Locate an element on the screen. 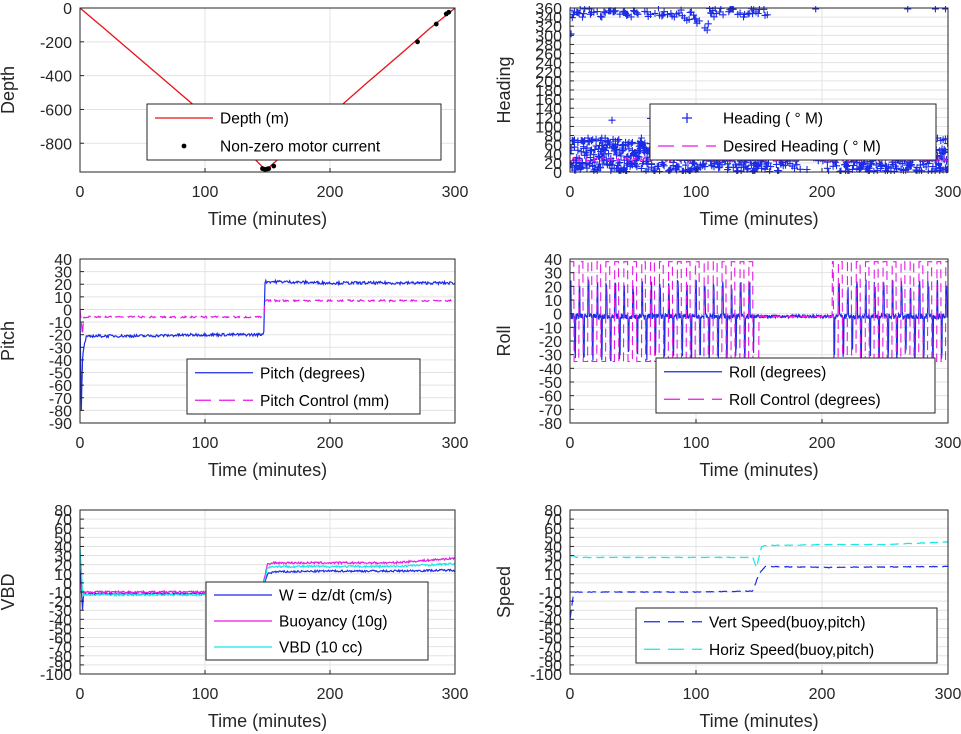  y-axis-label: Depth is located at coordinates (9, 90).